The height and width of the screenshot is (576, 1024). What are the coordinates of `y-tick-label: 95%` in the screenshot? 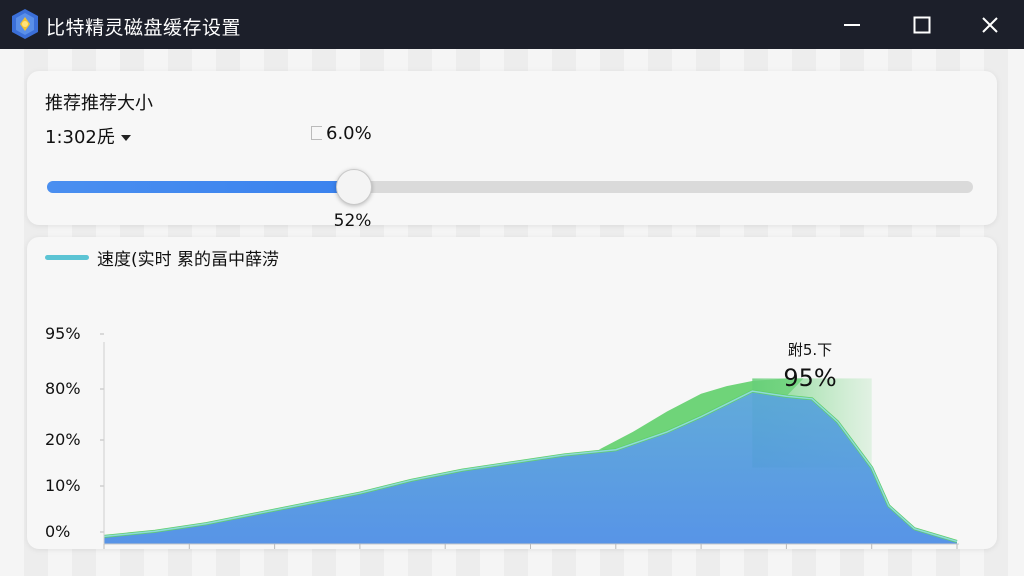 It's located at (63, 333).